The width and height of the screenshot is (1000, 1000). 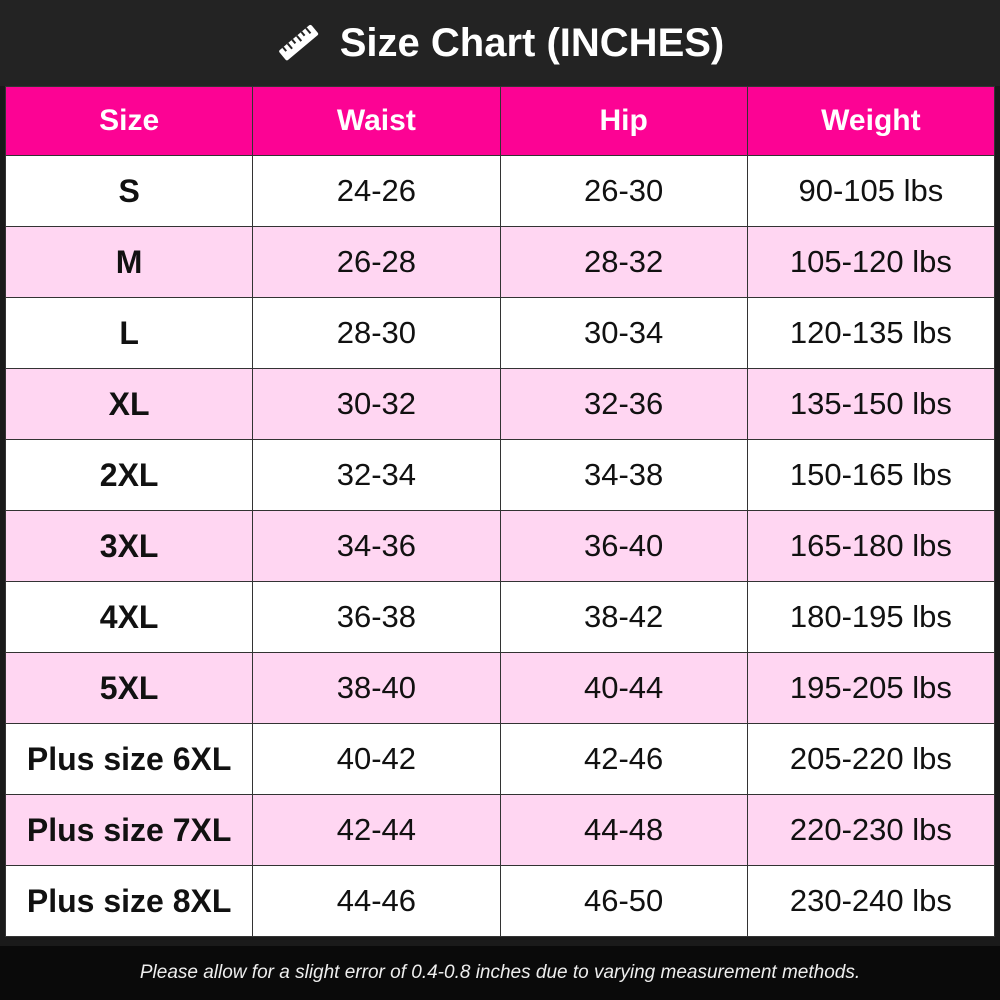 I want to click on cell-weight: 220-230 lbs, so click(x=871, y=830).